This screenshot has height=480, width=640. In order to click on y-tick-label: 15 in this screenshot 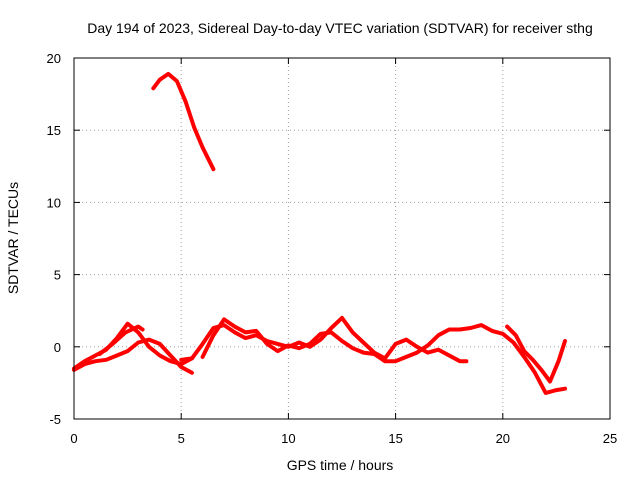, I will do `click(54, 130)`.